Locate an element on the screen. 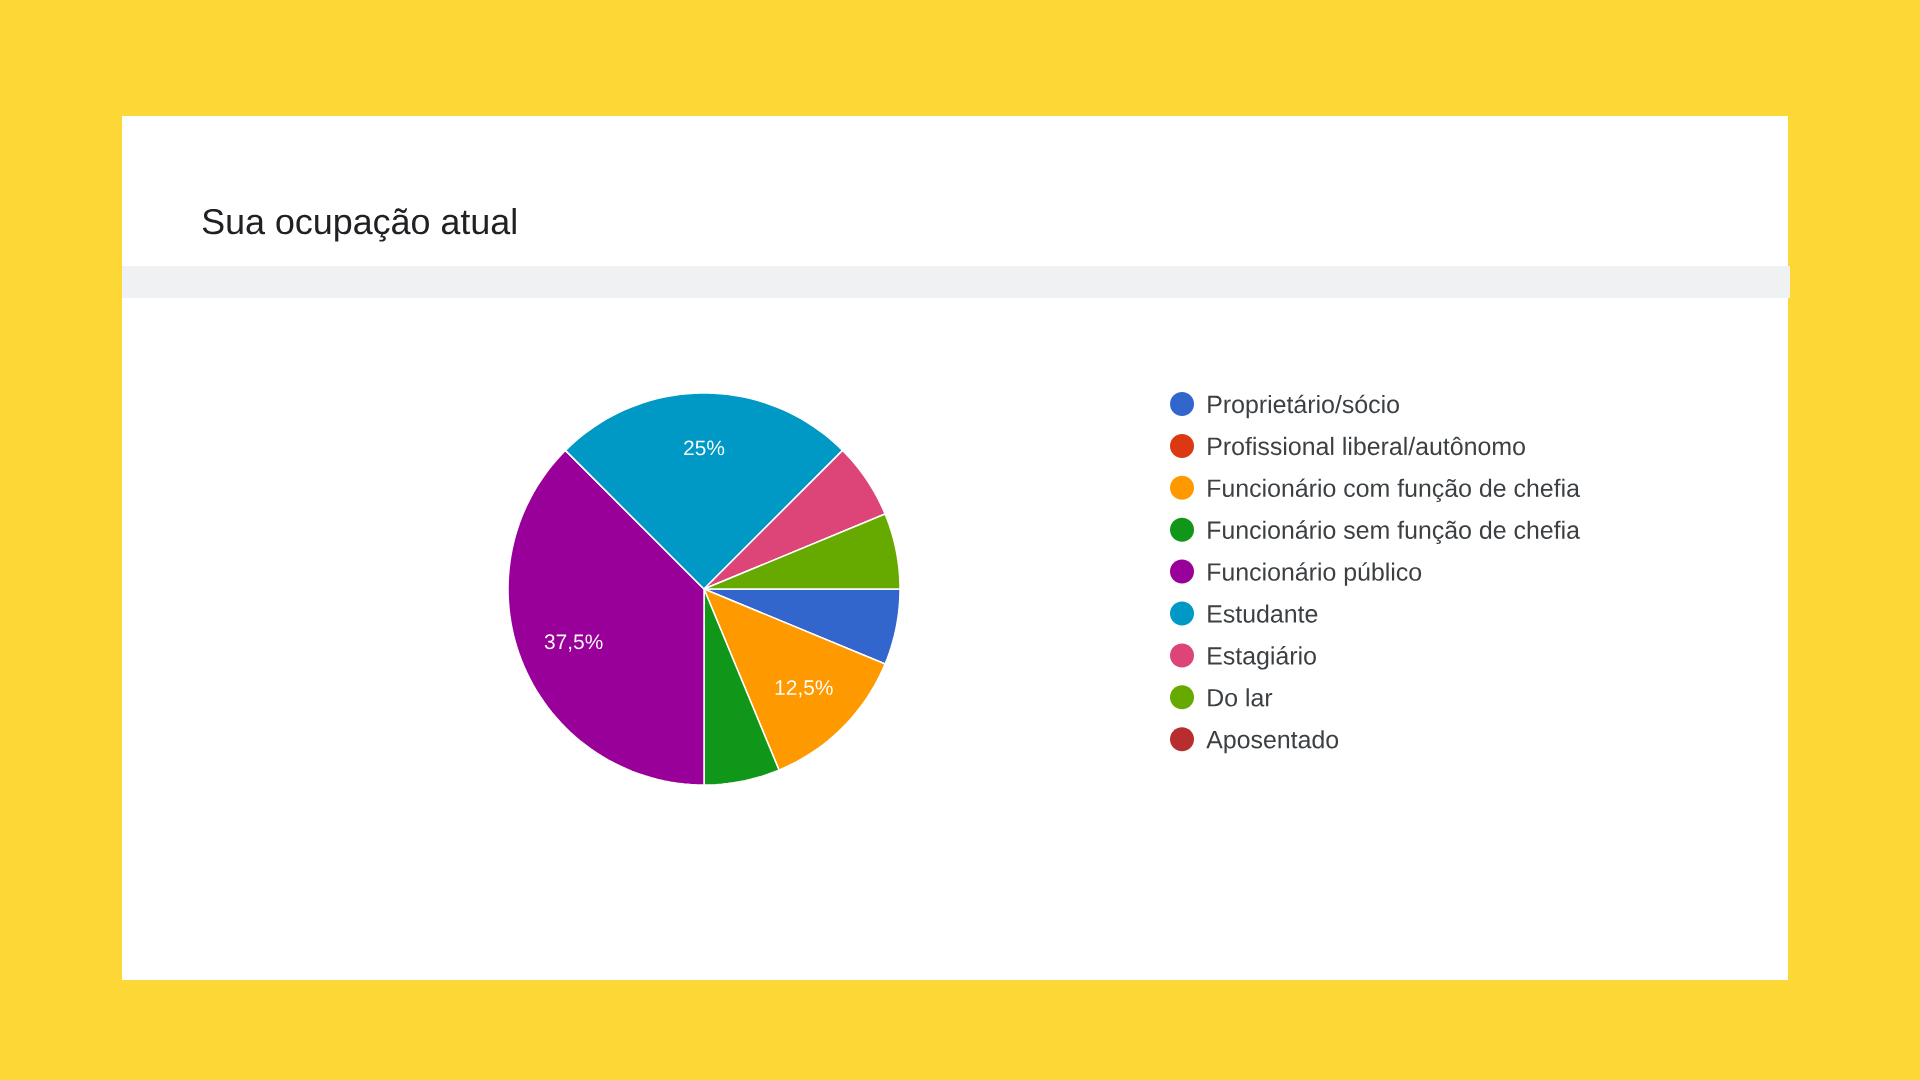 This screenshot has height=1080, width=1920. legend-label: Funcionário público is located at coordinates (1315, 574).